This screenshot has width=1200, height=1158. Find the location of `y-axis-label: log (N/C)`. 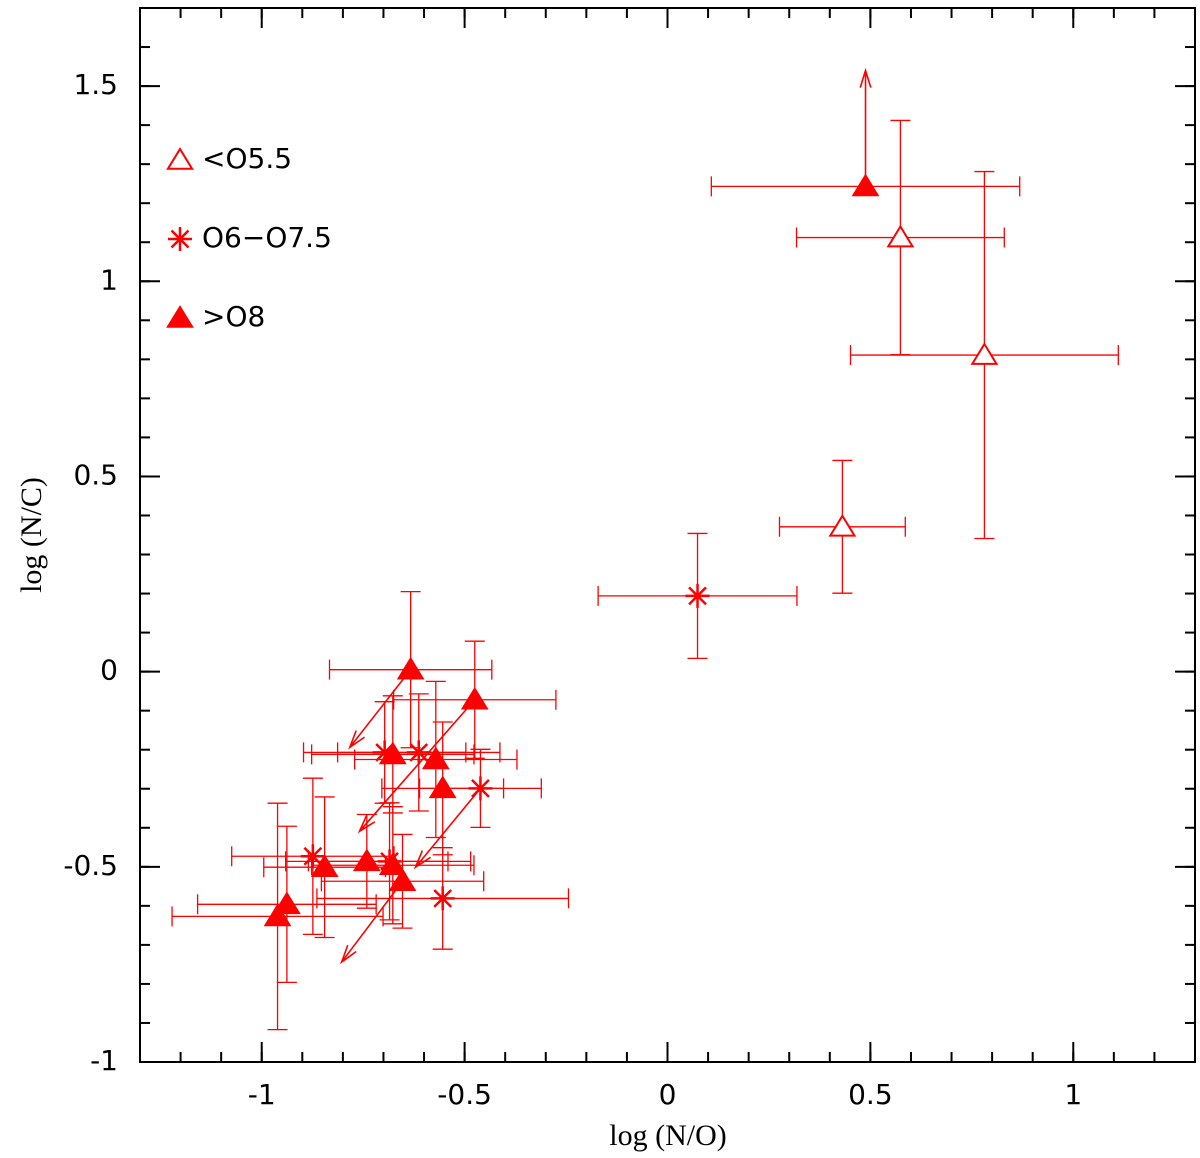

y-axis-label: log (N/C) is located at coordinates (31, 535).